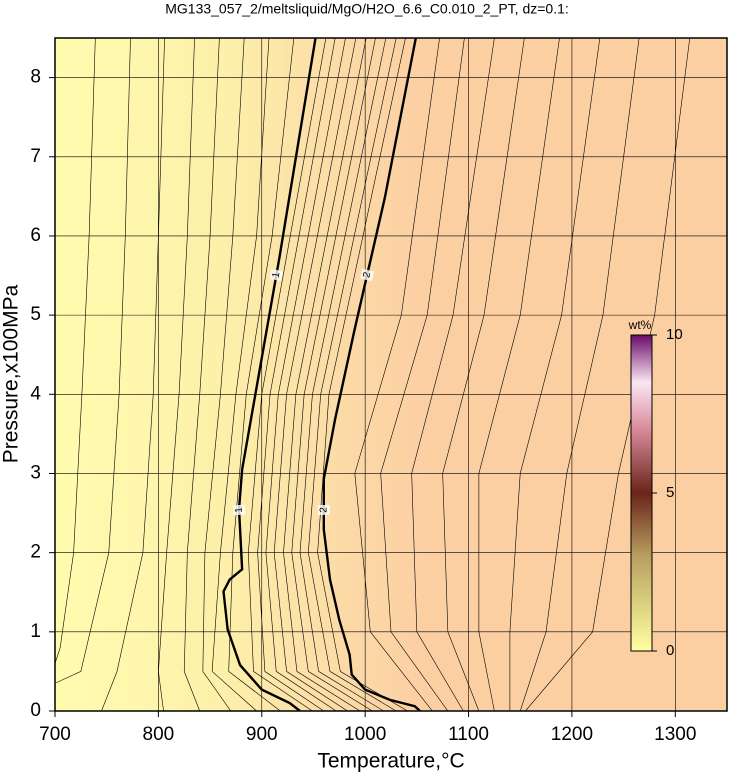 The height and width of the screenshot is (776, 734). I want to click on y-tick-label: 7, so click(35, 156).